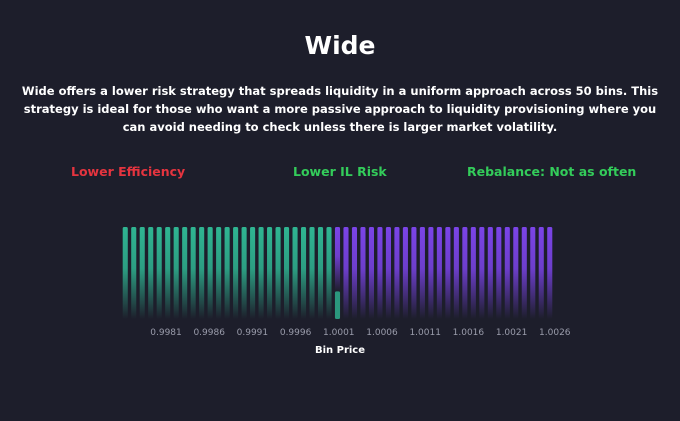  I want to click on x-tick-label: 0.9986, so click(209, 333).